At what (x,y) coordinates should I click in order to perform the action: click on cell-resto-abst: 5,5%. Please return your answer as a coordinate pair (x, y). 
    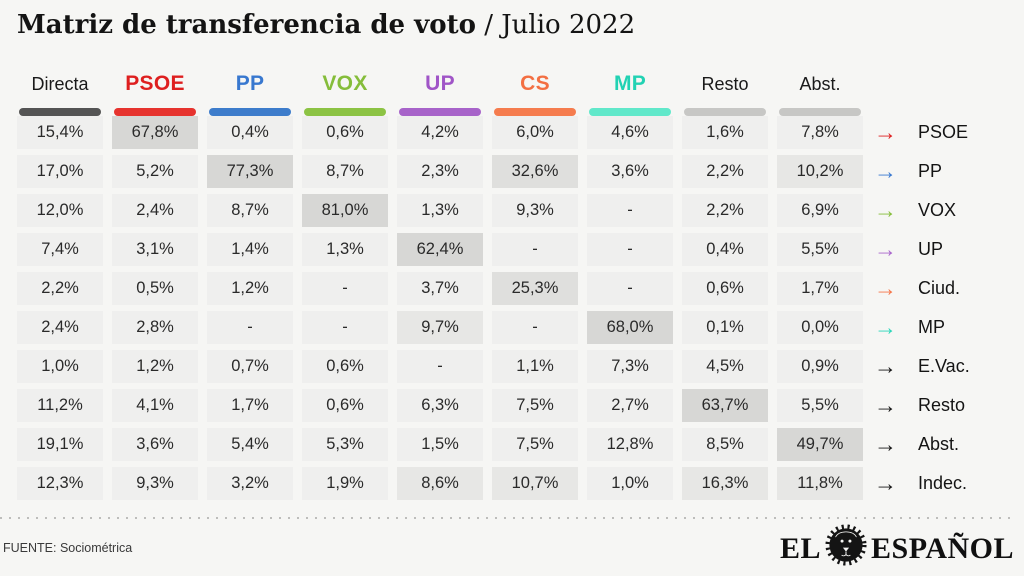
    Looking at the image, I should click on (820, 405).